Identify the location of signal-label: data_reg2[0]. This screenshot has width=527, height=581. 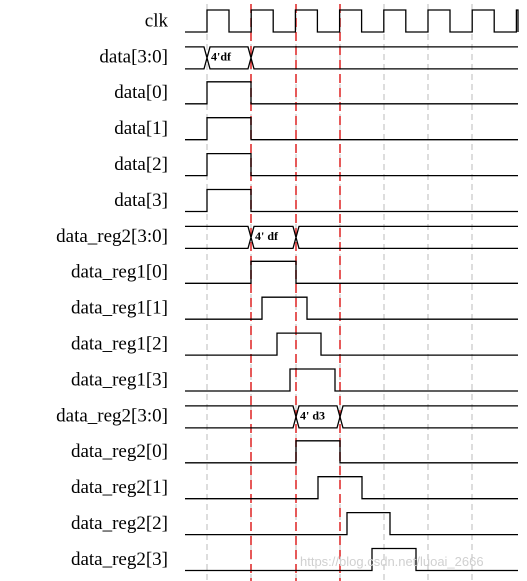
(119, 451).